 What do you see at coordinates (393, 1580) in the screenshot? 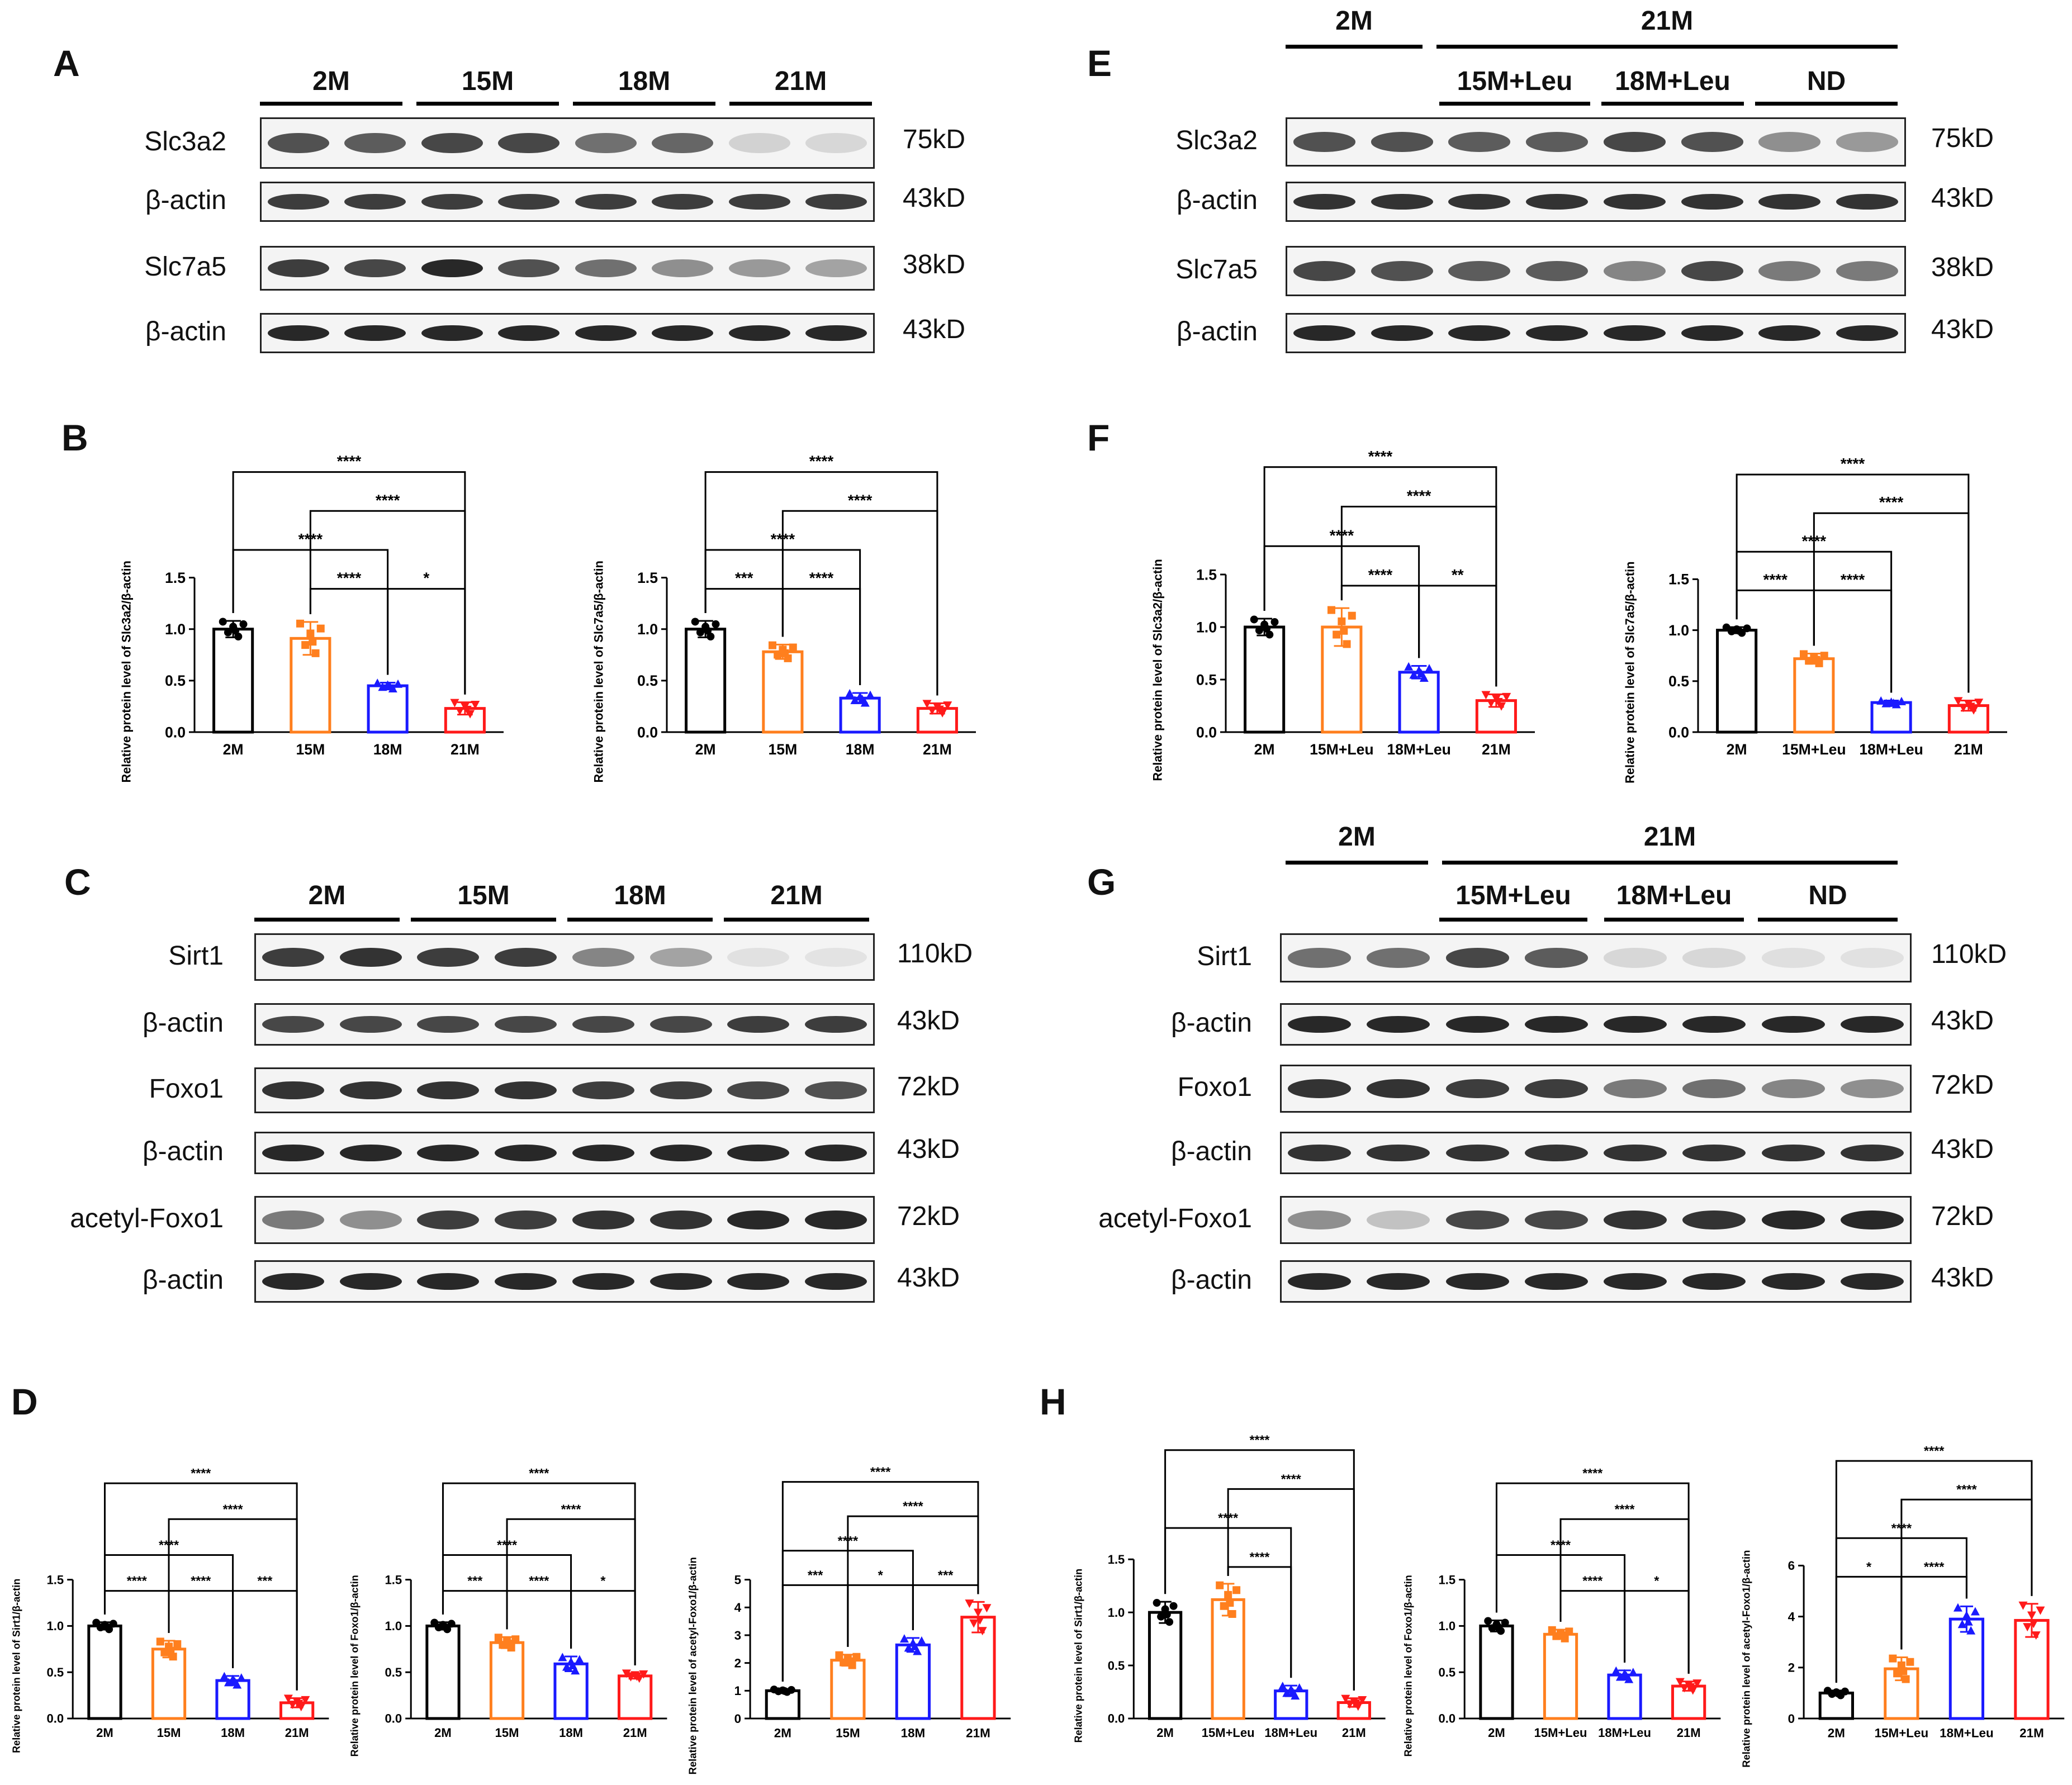
I see `chart-D2-ytick-label: 1.5` at bounding box center [393, 1580].